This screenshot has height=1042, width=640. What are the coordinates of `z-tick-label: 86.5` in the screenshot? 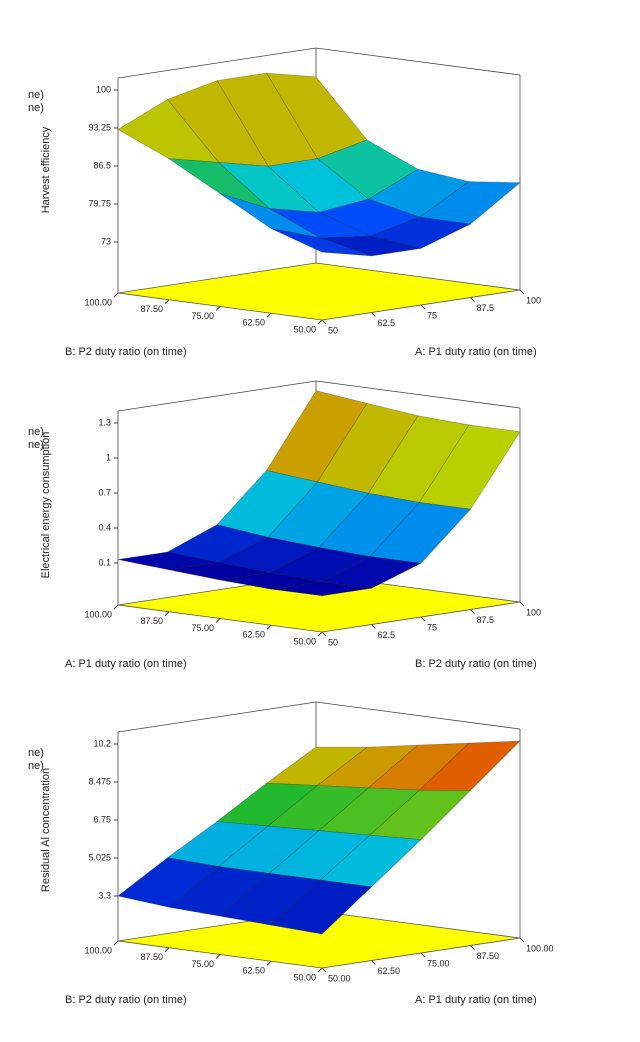 It's located at (102, 165).